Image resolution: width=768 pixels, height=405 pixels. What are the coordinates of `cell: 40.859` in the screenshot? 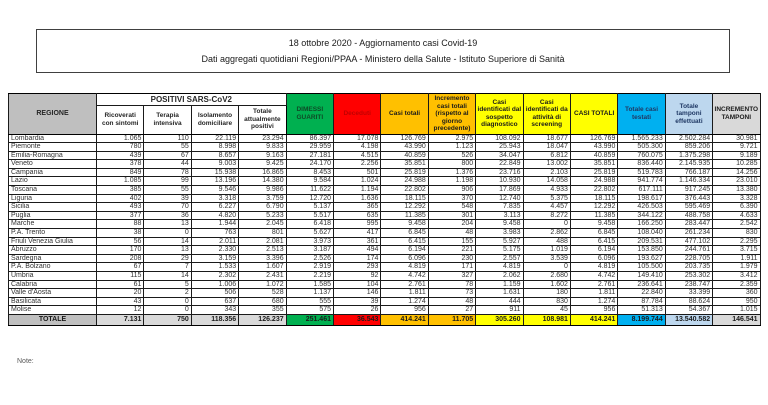 It's located at (594, 155).